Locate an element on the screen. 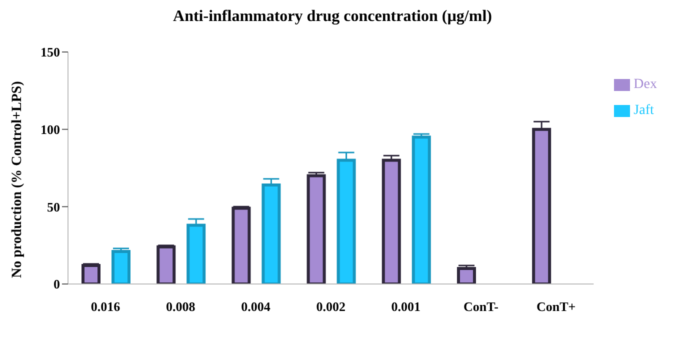  x-tick-label: ConT+ is located at coordinates (556, 306).